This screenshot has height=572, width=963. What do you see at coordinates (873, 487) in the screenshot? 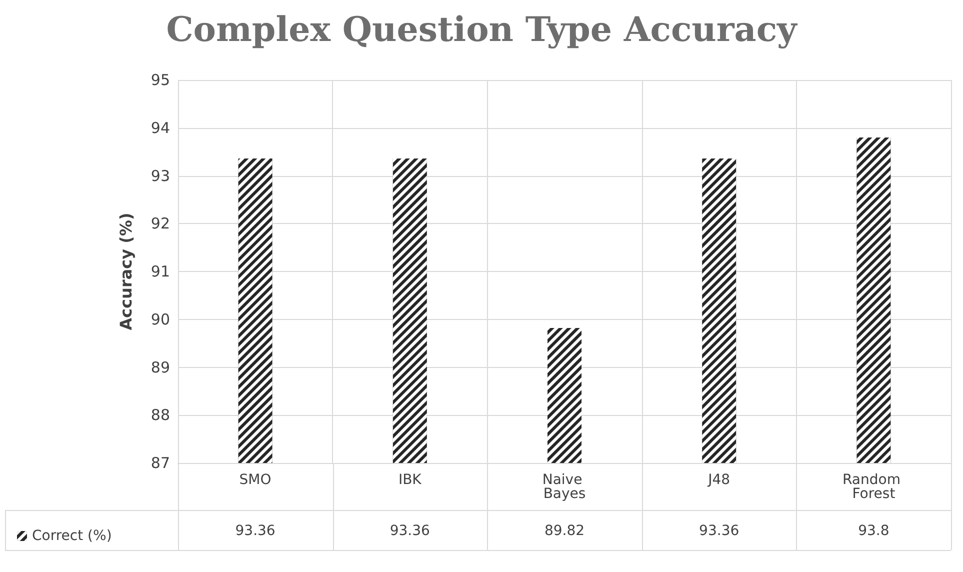
I see `x-tick-label: Random Forest` at bounding box center [873, 487].